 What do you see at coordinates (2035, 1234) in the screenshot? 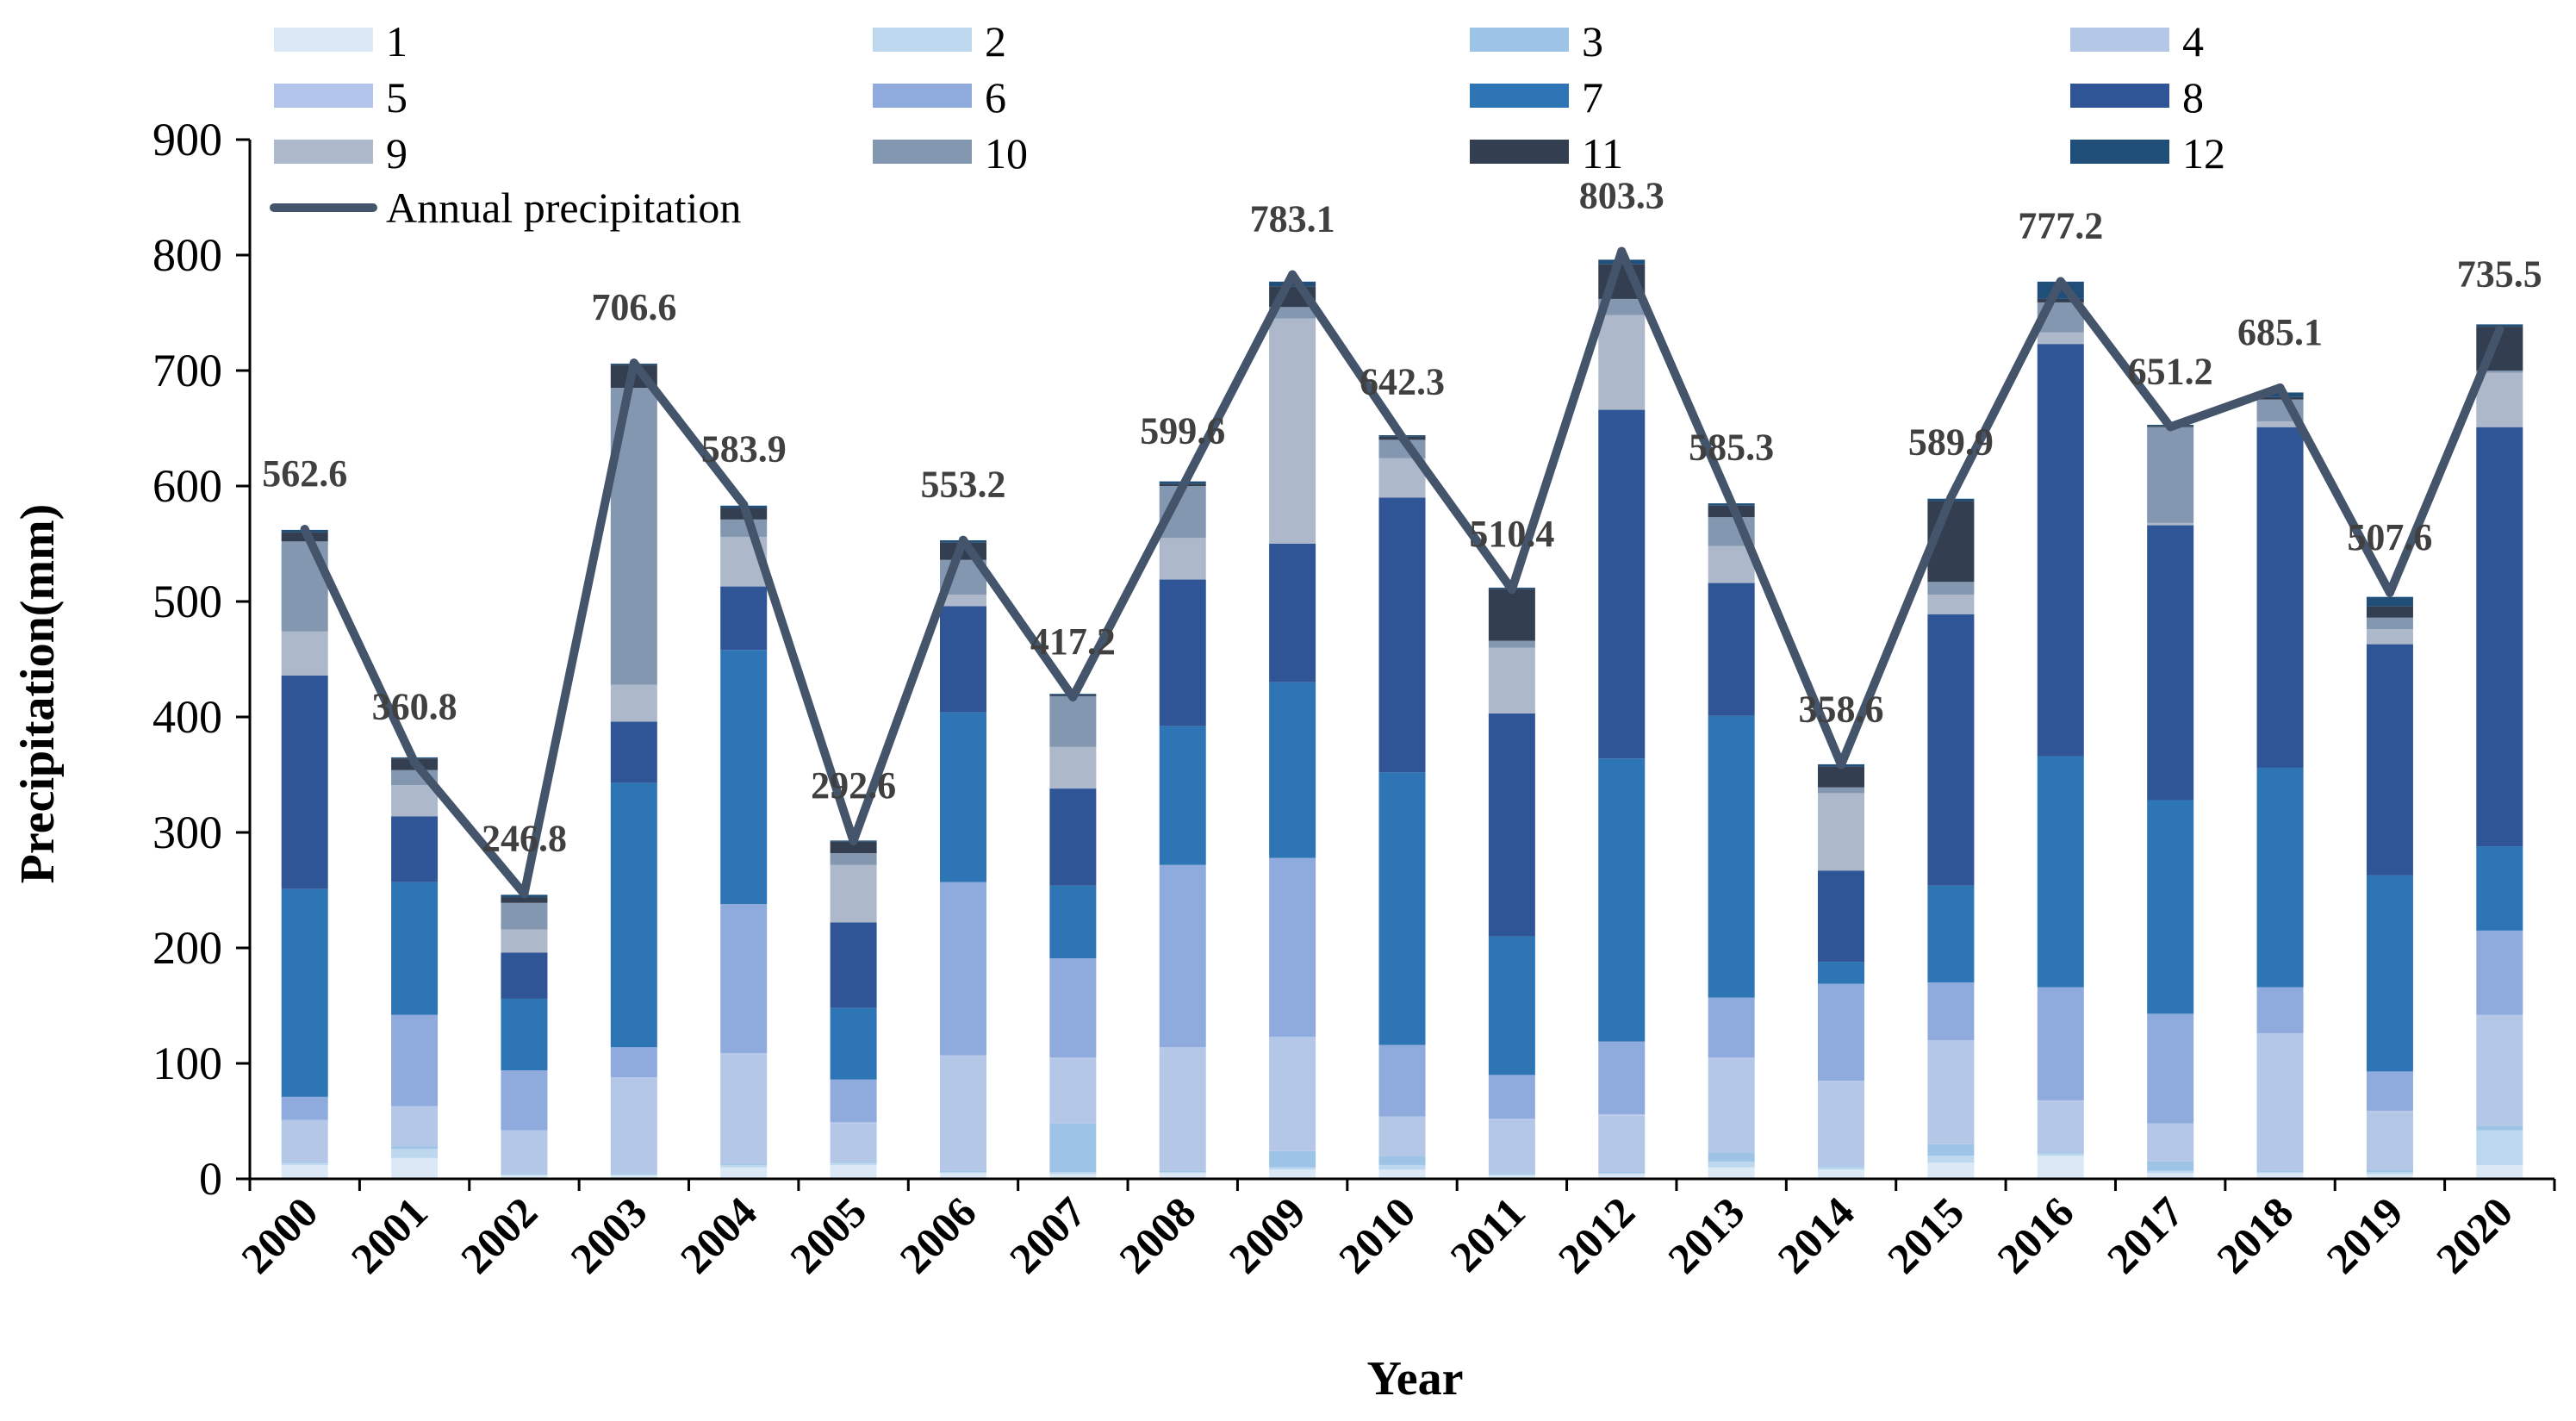
I see `x-tick-label-2016: 2016` at bounding box center [2035, 1234].